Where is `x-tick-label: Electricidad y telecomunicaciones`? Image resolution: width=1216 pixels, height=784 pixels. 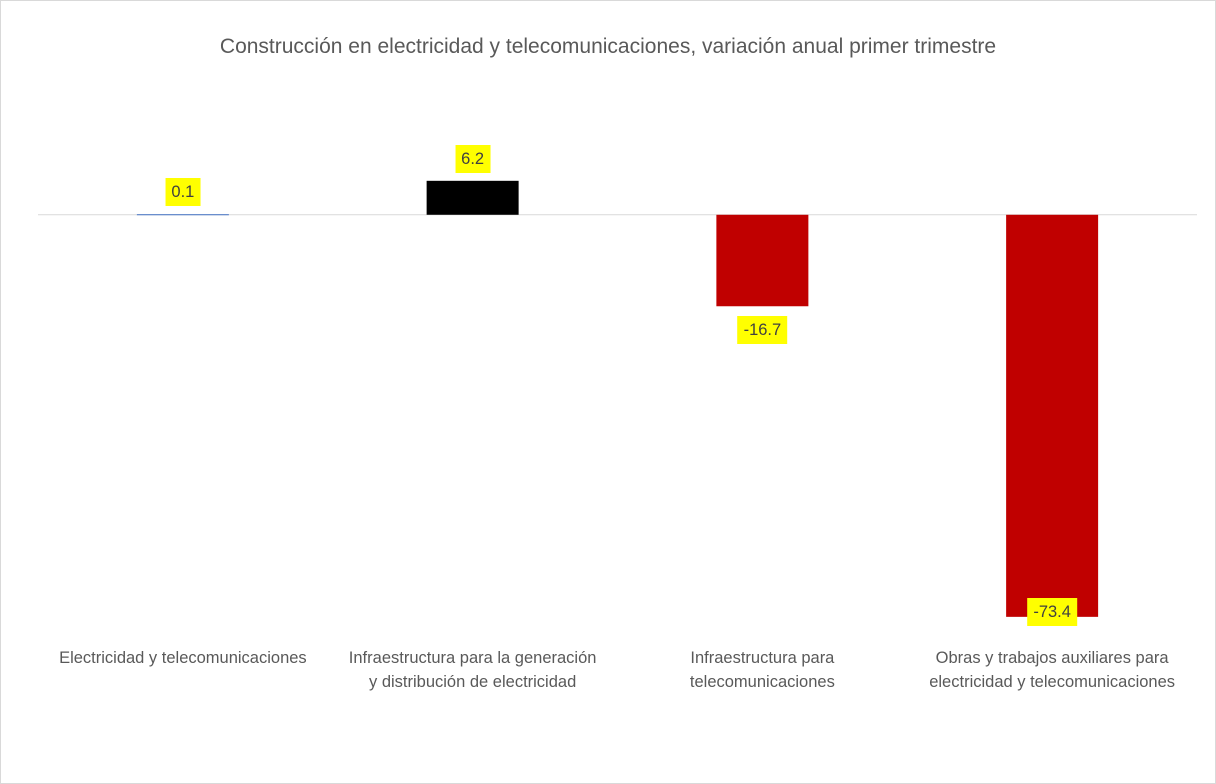 x-tick-label: Electricidad y telecomunicaciones is located at coordinates (183, 658).